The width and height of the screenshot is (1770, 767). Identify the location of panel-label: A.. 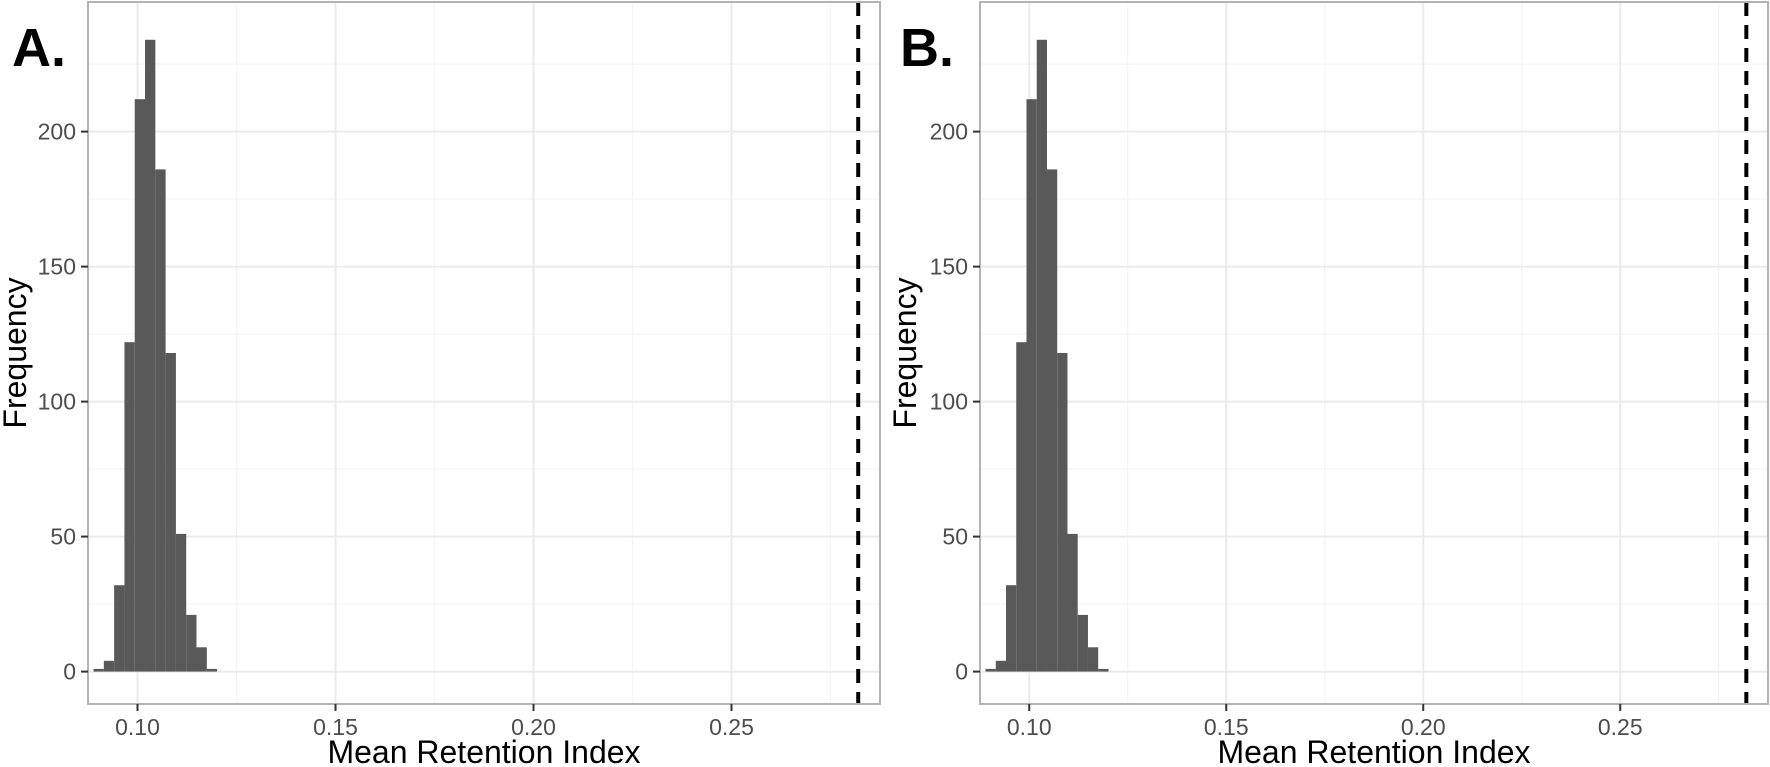
(39, 48).